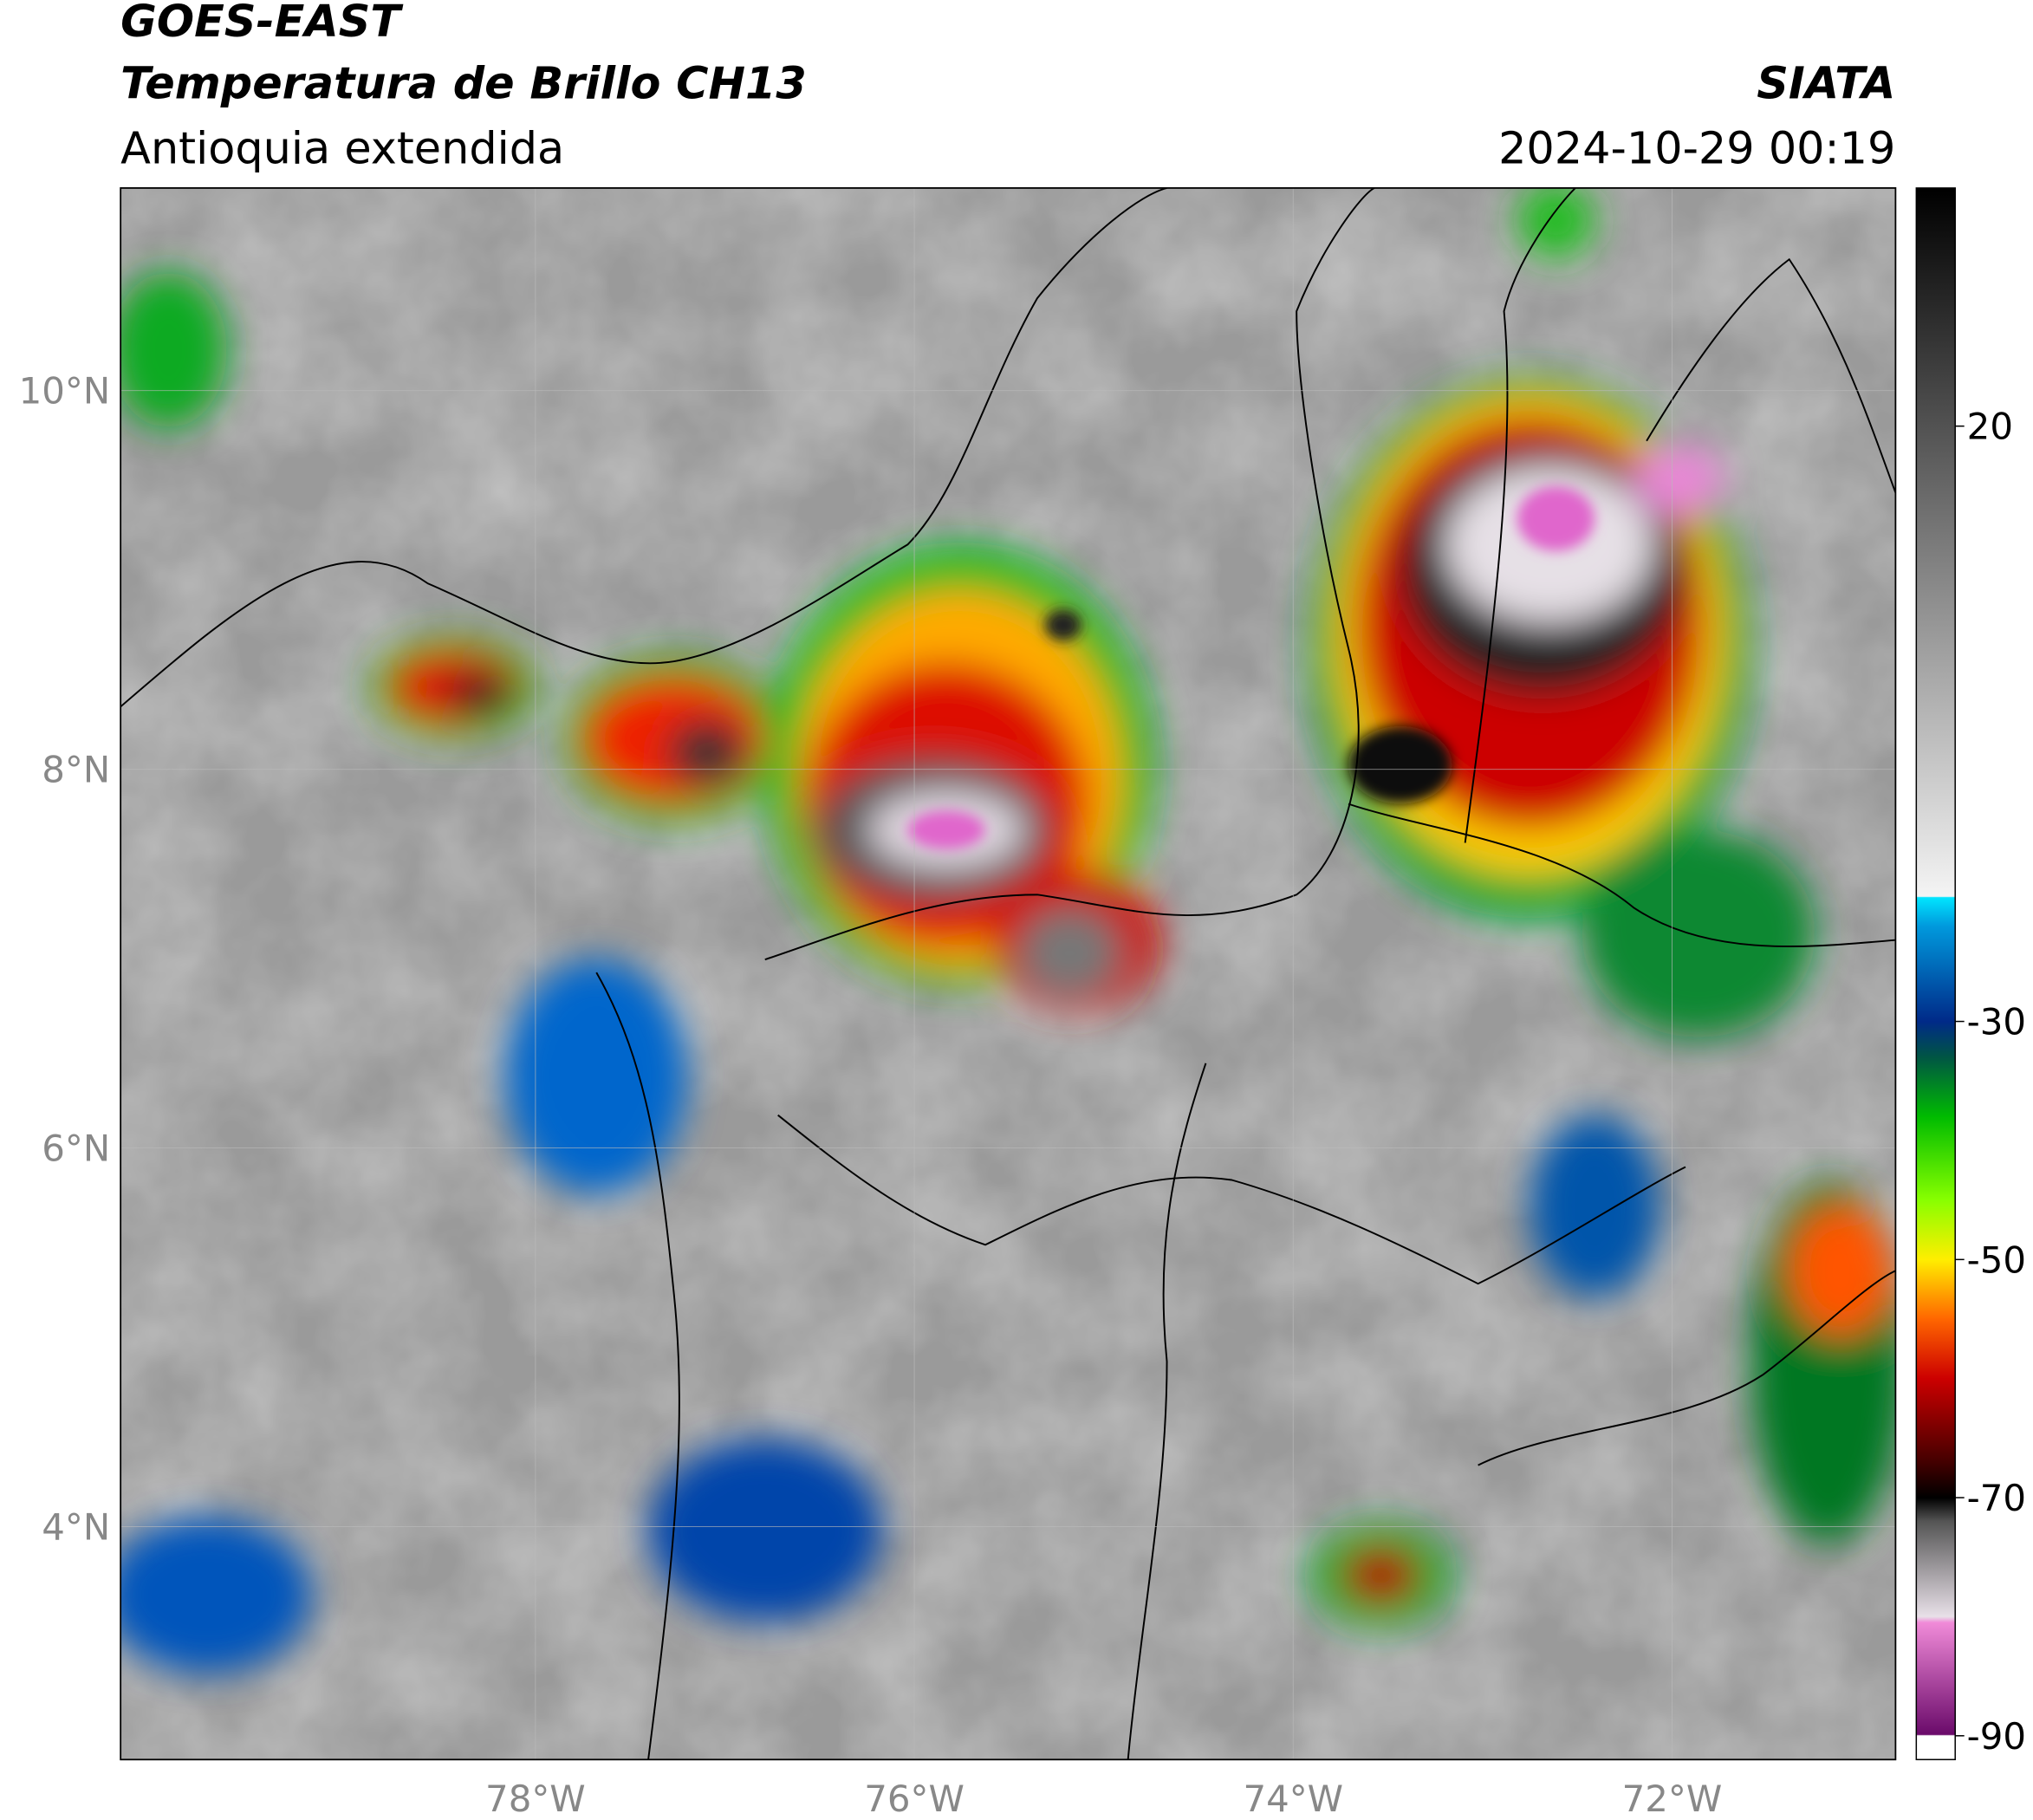 The width and height of the screenshot is (2033, 1820). I want to click on datetime: 2024-10-29 00:19, so click(1696, 148).